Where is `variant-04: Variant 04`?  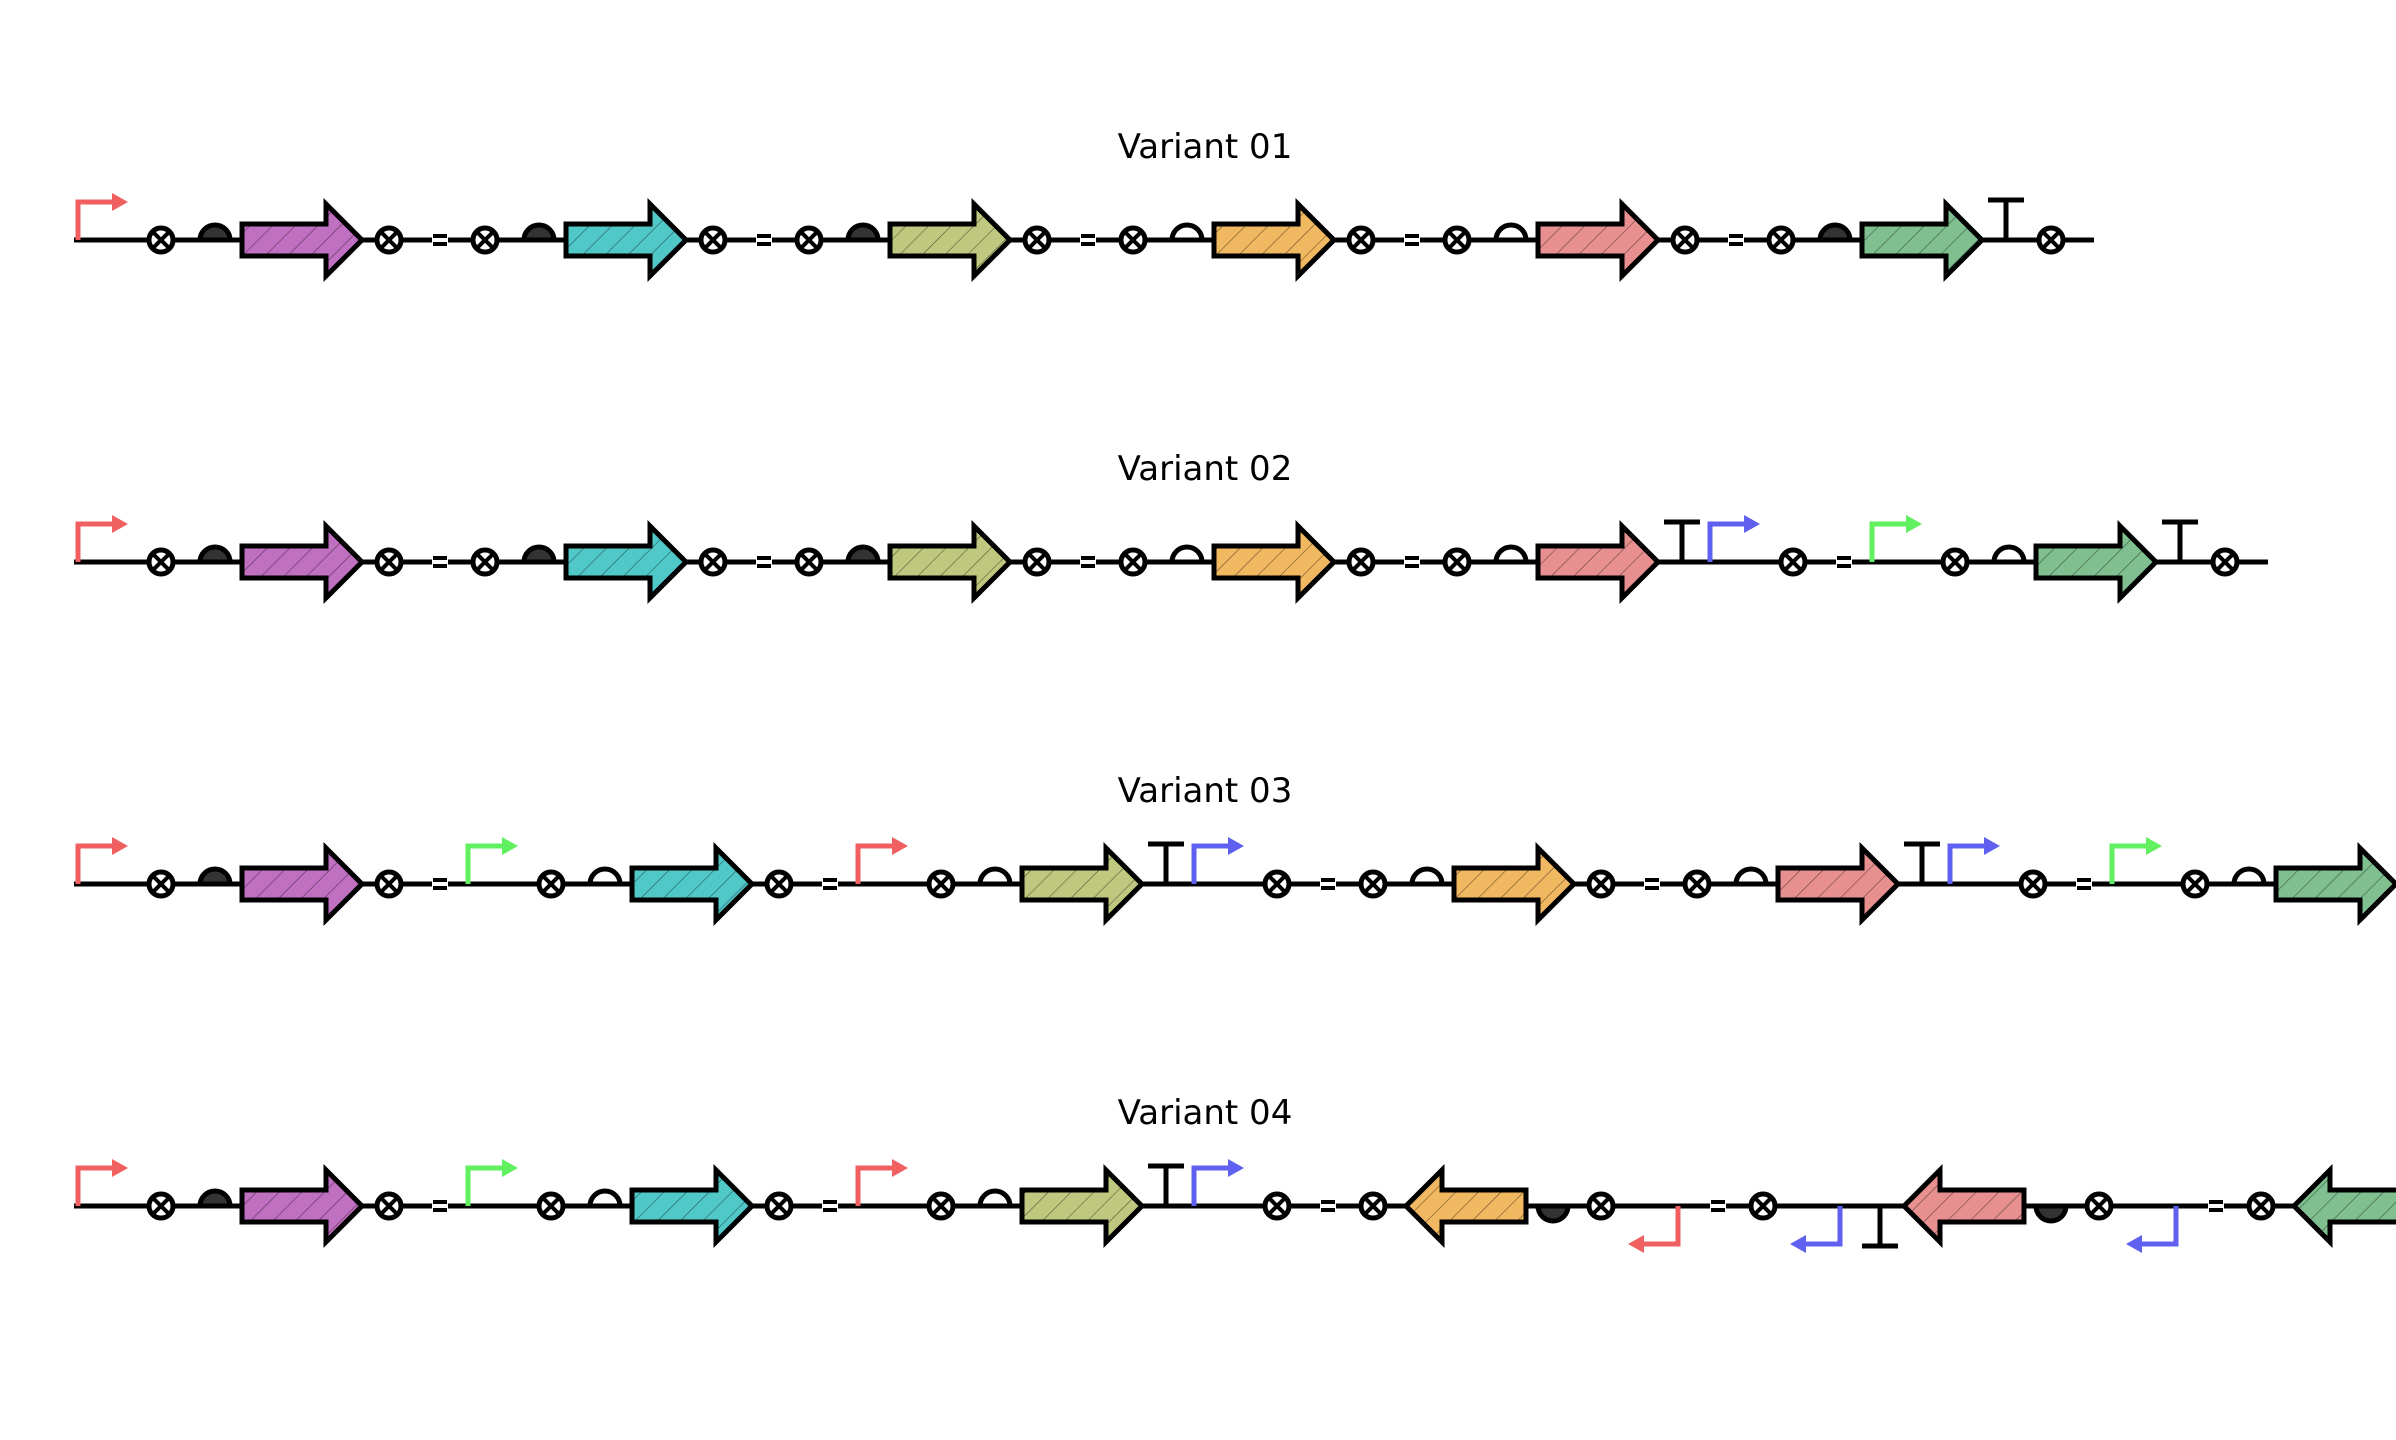
variant-04: Variant 04 is located at coordinates (1235, 1173).